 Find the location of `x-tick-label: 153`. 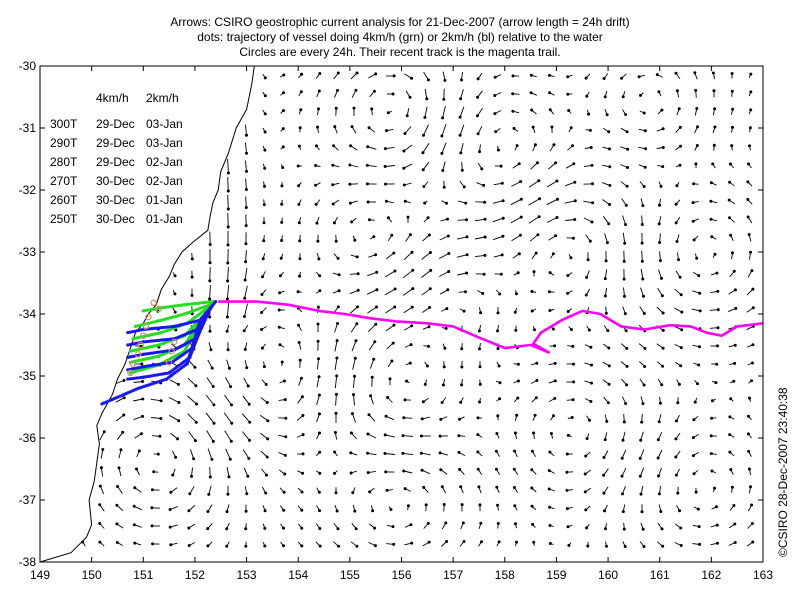

x-tick-label: 153 is located at coordinates (247, 575).